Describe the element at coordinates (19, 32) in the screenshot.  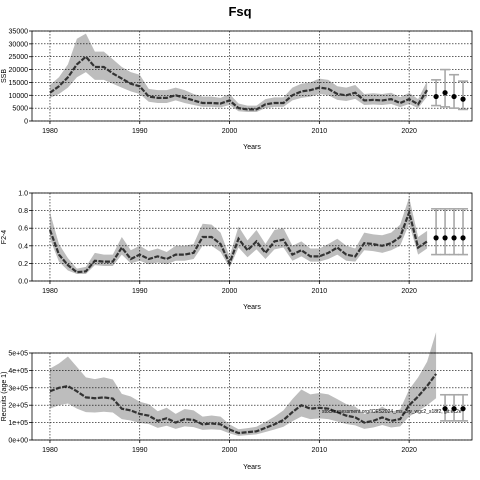
I see `panel1-y-tick-label: 35000` at that location.